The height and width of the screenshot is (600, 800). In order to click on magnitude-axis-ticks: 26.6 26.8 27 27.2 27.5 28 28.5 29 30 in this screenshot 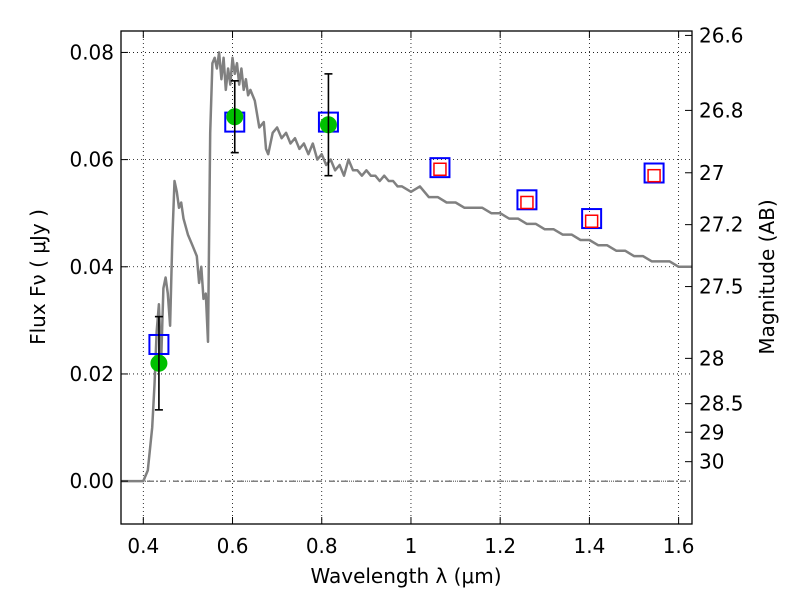, I will do `click(714, 248)`.